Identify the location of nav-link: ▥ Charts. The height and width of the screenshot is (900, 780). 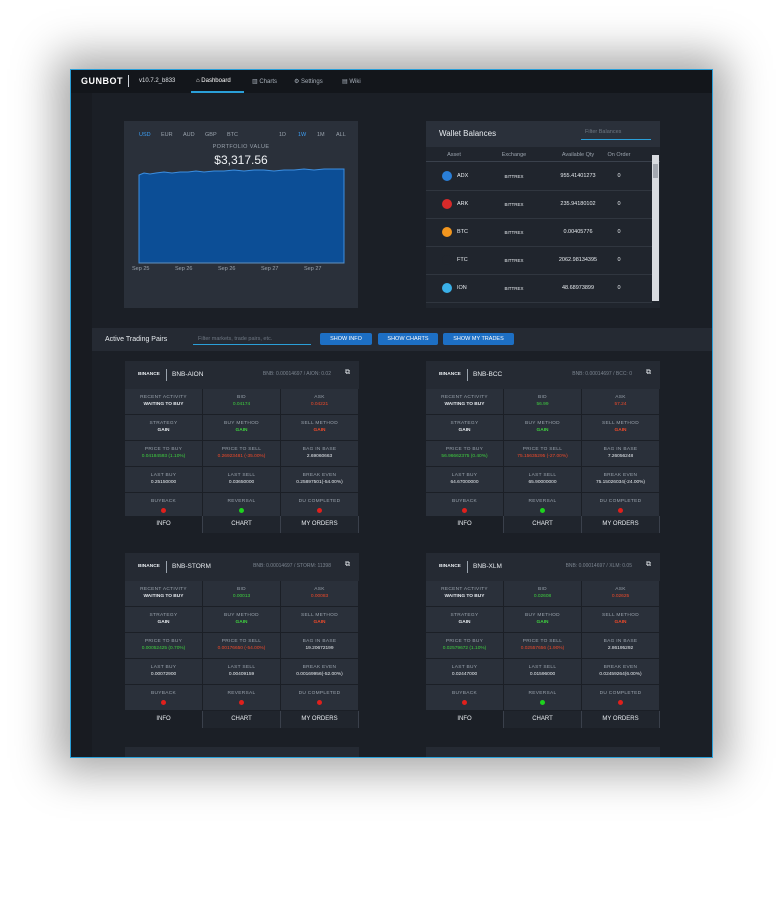
(265, 82).